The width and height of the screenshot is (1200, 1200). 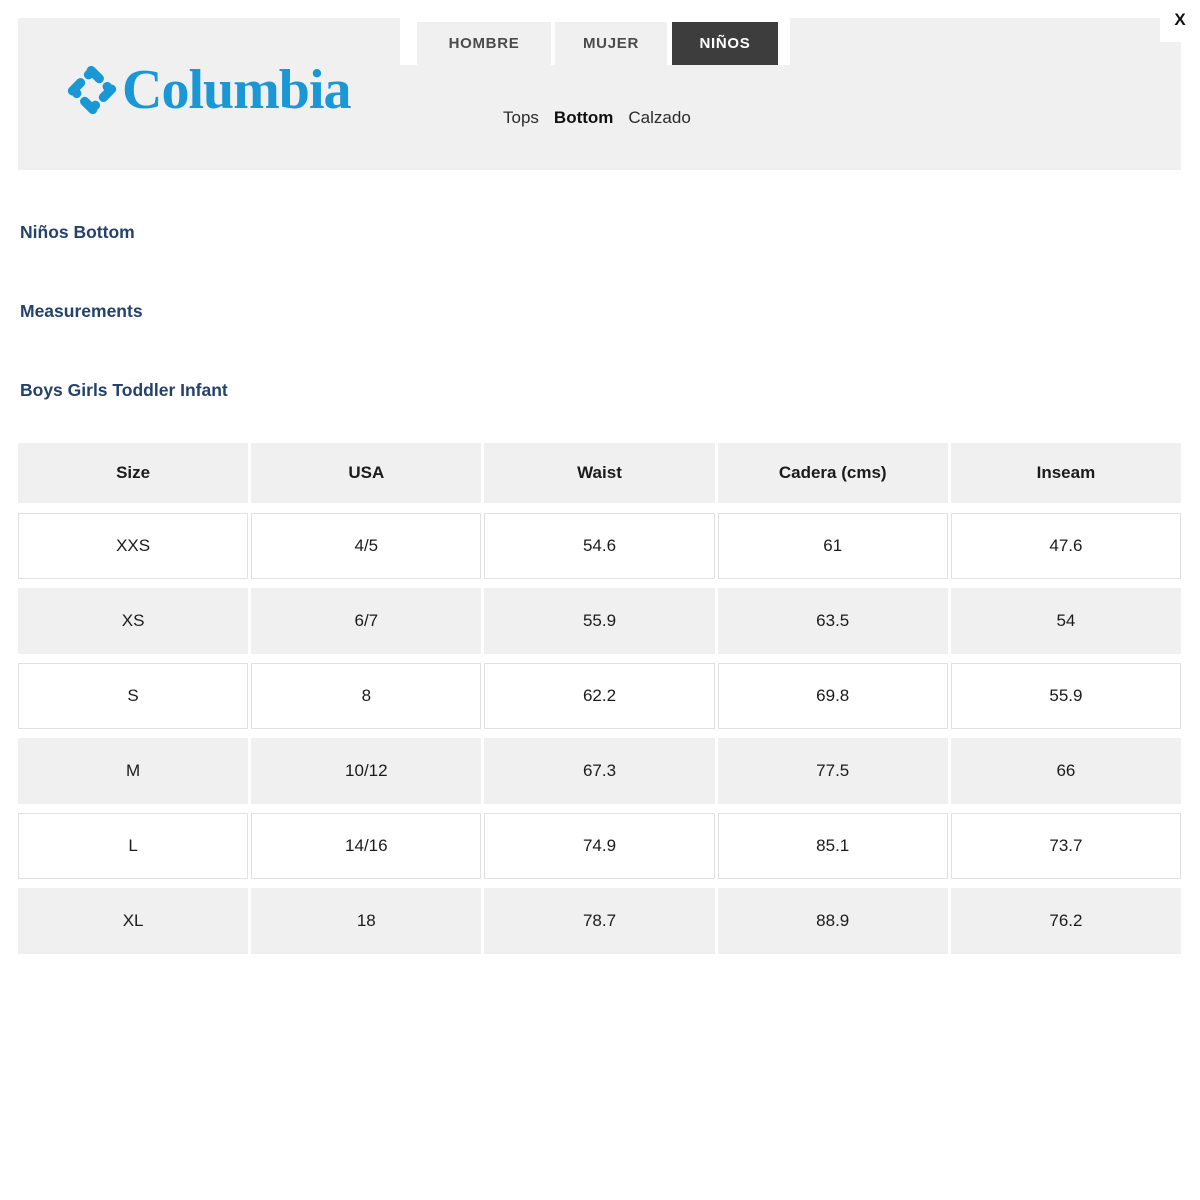 What do you see at coordinates (81, 311) in the screenshot?
I see `measurements-heading: Measurements` at bounding box center [81, 311].